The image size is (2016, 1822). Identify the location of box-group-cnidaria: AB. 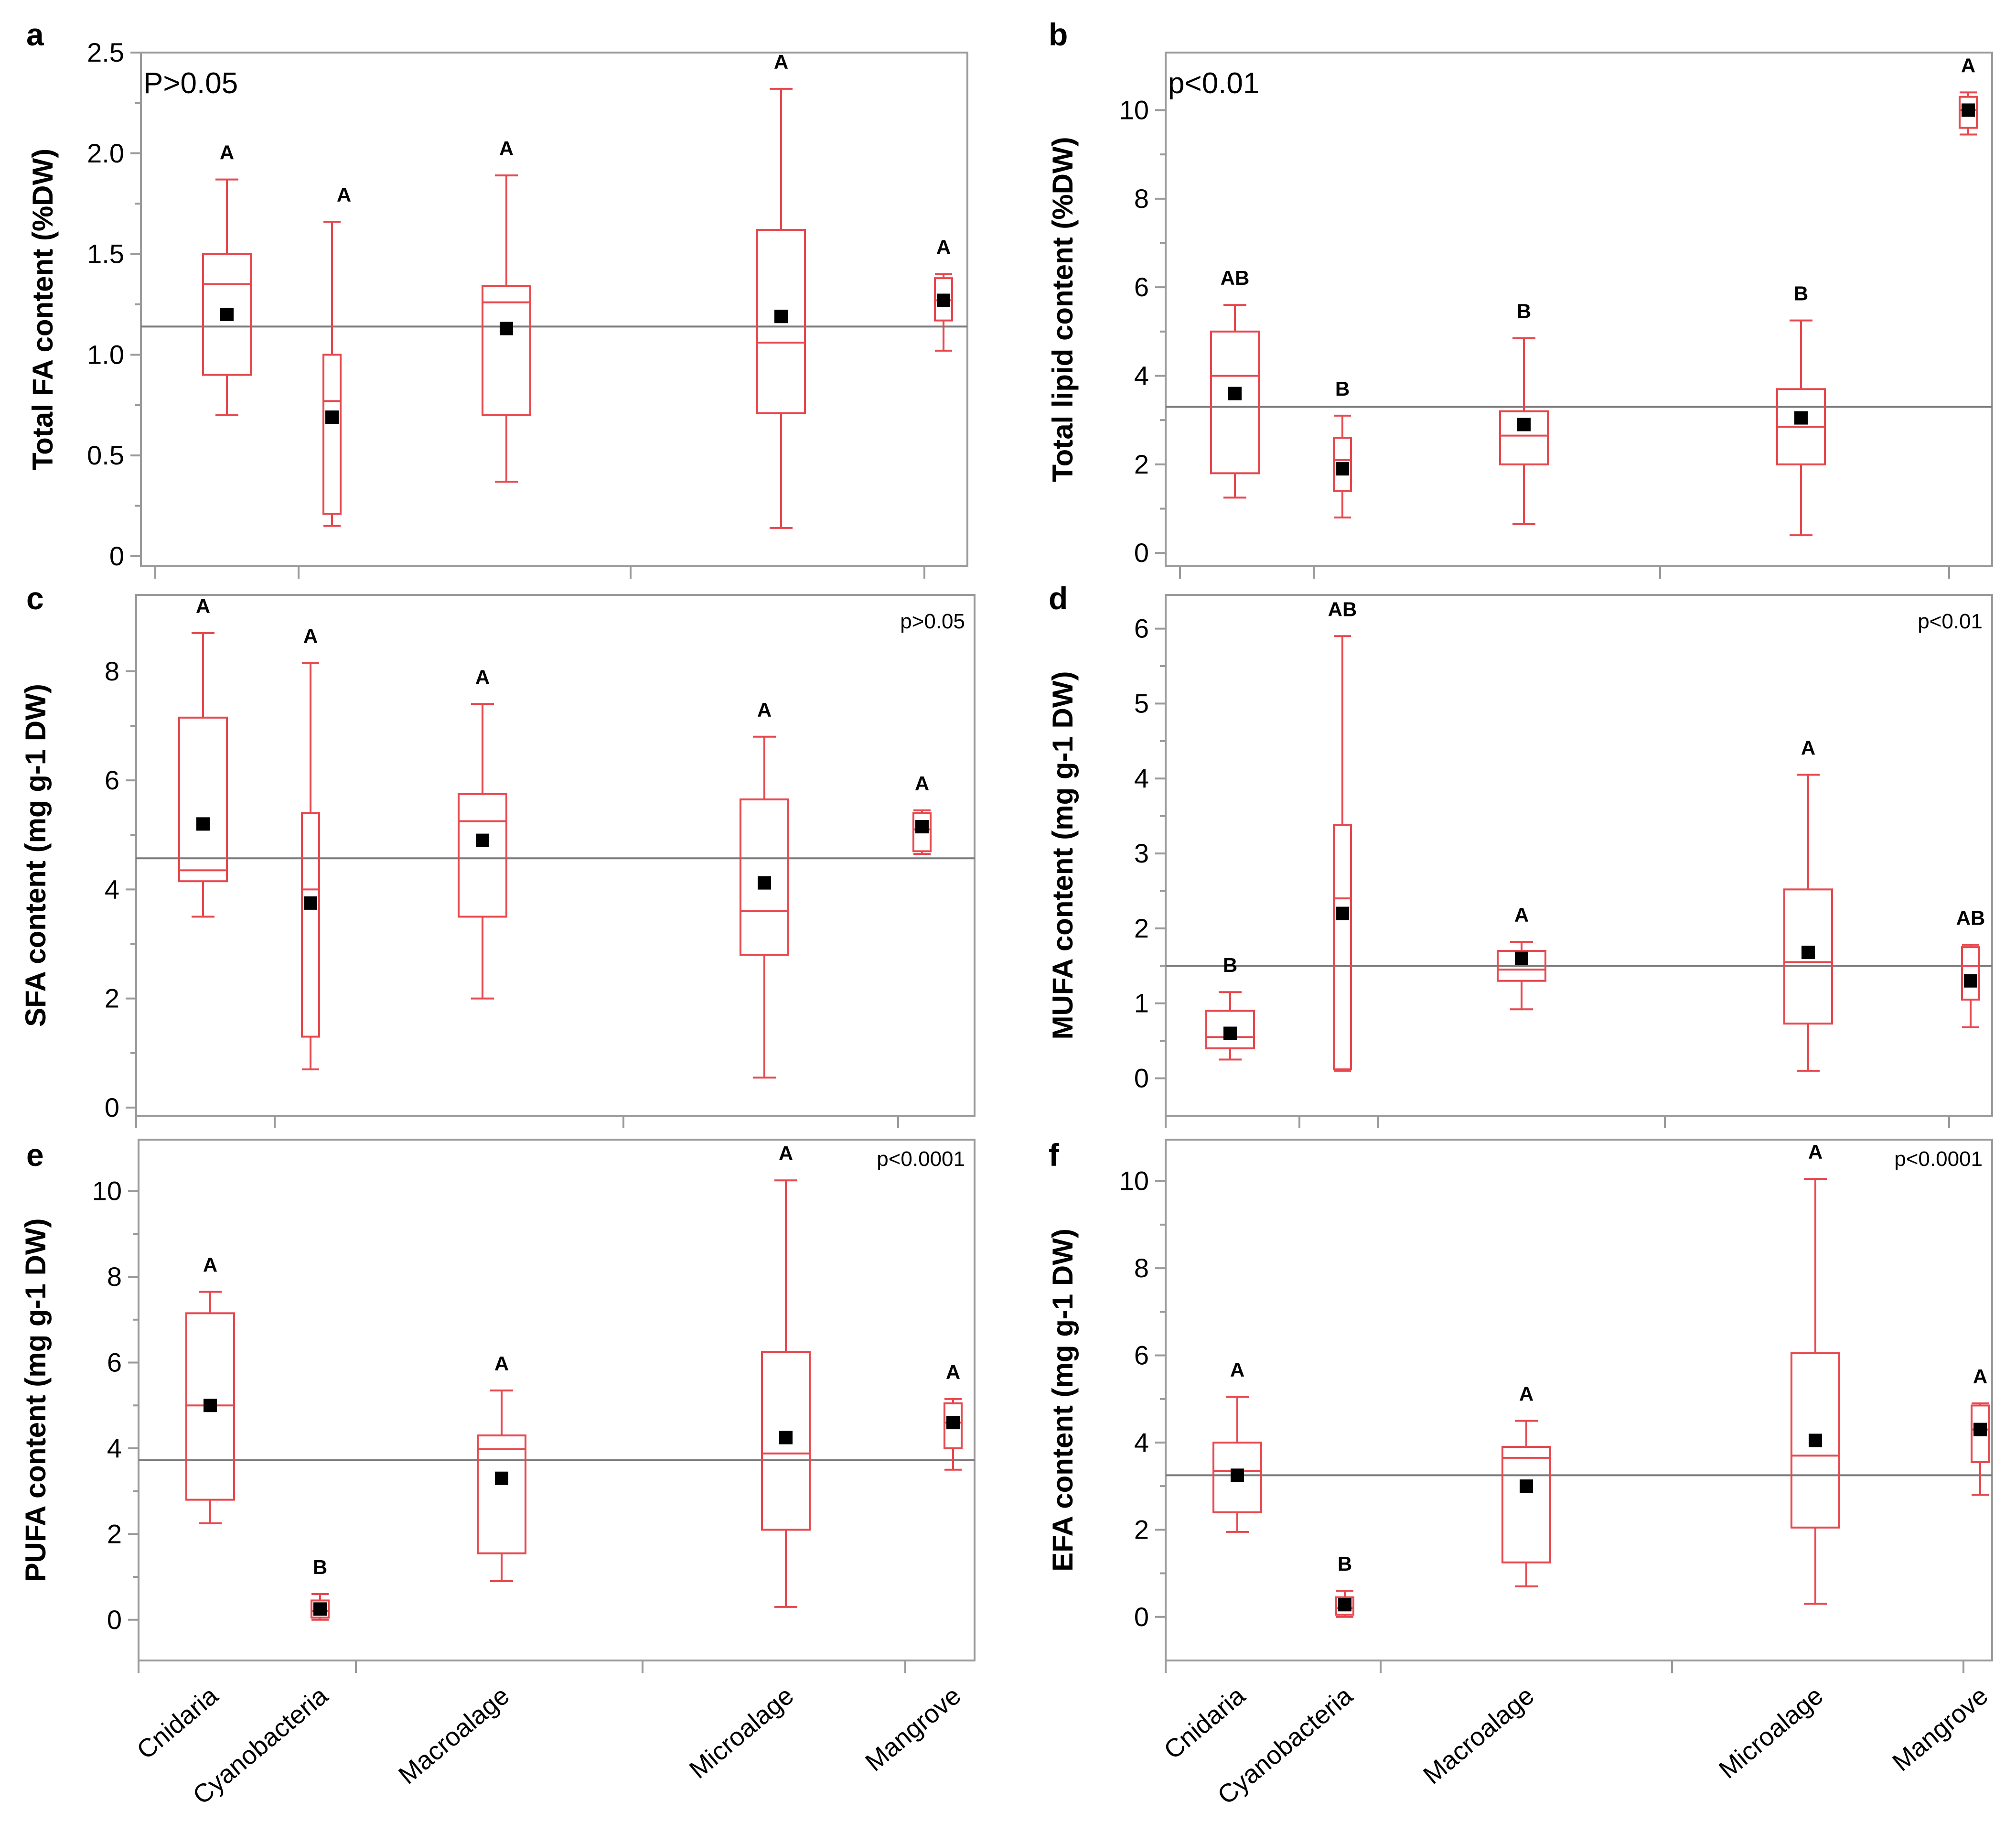
(1235, 383).